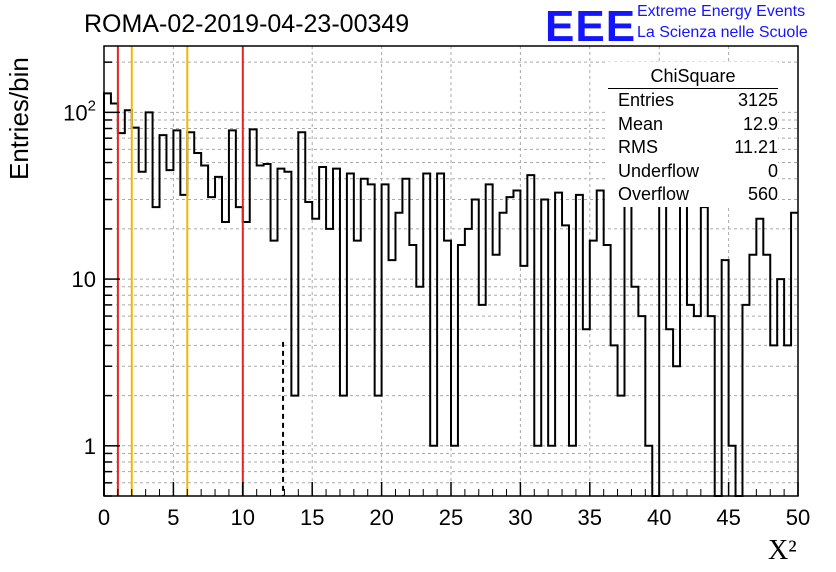 Image resolution: width=836 pixels, height=572 pixels. Describe the element at coordinates (721, 11) in the screenshot. I see `logo-line-1: Extreme Energy Events` at that location.